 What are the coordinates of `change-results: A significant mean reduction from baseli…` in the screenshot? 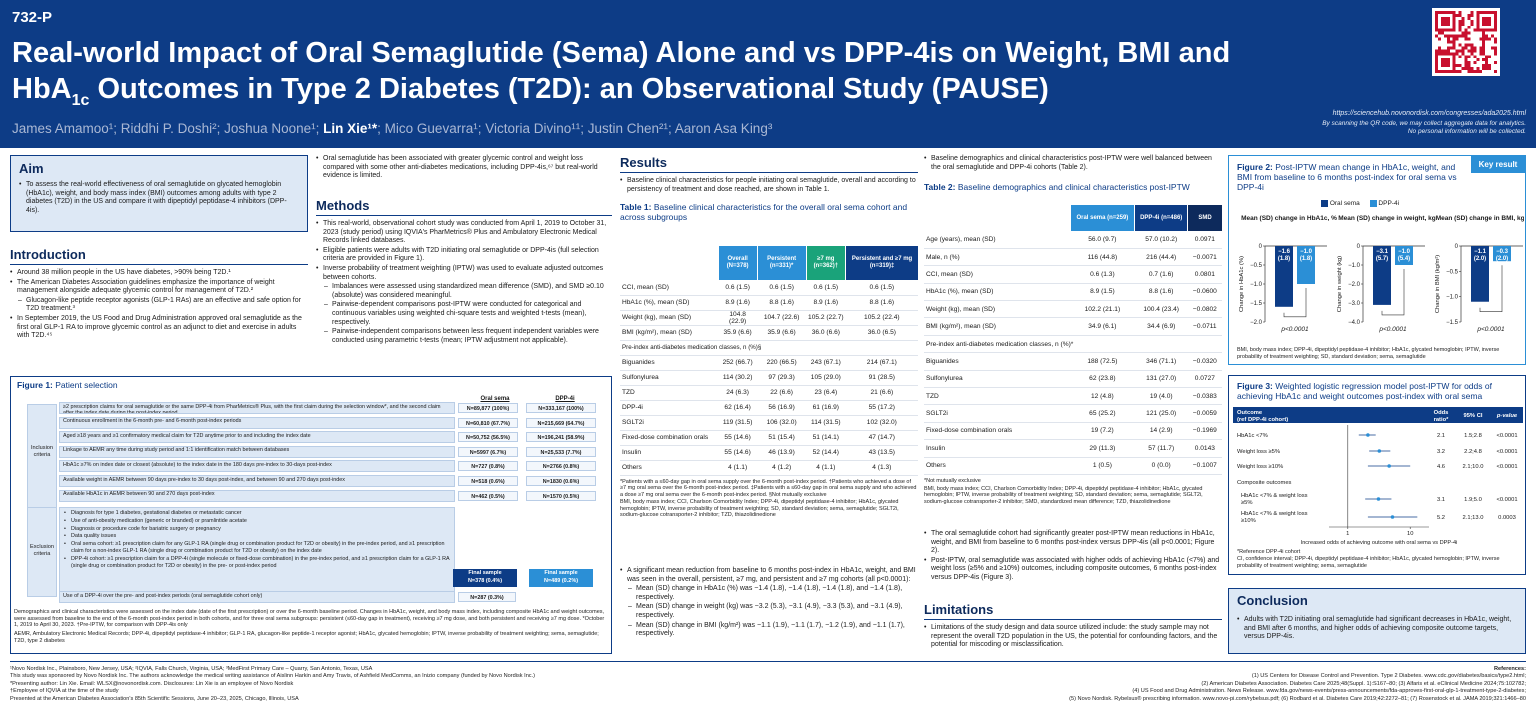 It's located at (769, 603).